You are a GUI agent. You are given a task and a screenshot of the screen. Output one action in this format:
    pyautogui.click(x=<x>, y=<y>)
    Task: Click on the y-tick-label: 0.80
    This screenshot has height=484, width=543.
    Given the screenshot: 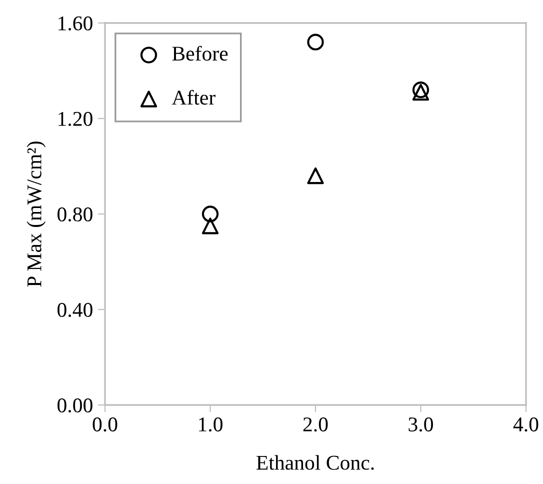 What is the action you would take?
    pyautogui.click(x=75, y=214)
    